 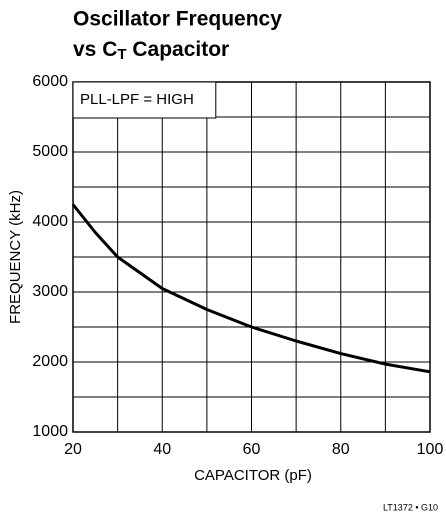 What do you see at coordinates (15, 257) in the screenshot?
I see `y-axis-label: FREQUENCY (kHz)` at bounding box center [15, 257].